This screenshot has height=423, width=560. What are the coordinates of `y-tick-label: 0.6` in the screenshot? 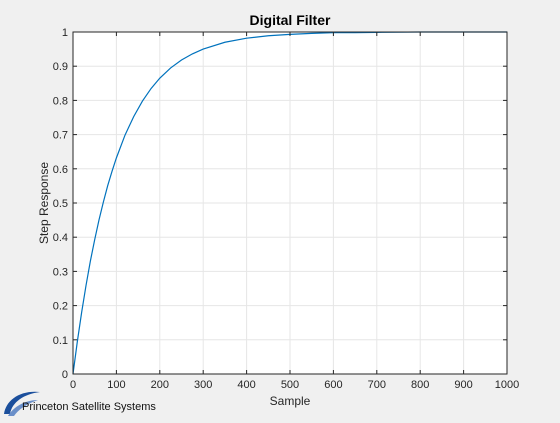 It's located at (60, 170).